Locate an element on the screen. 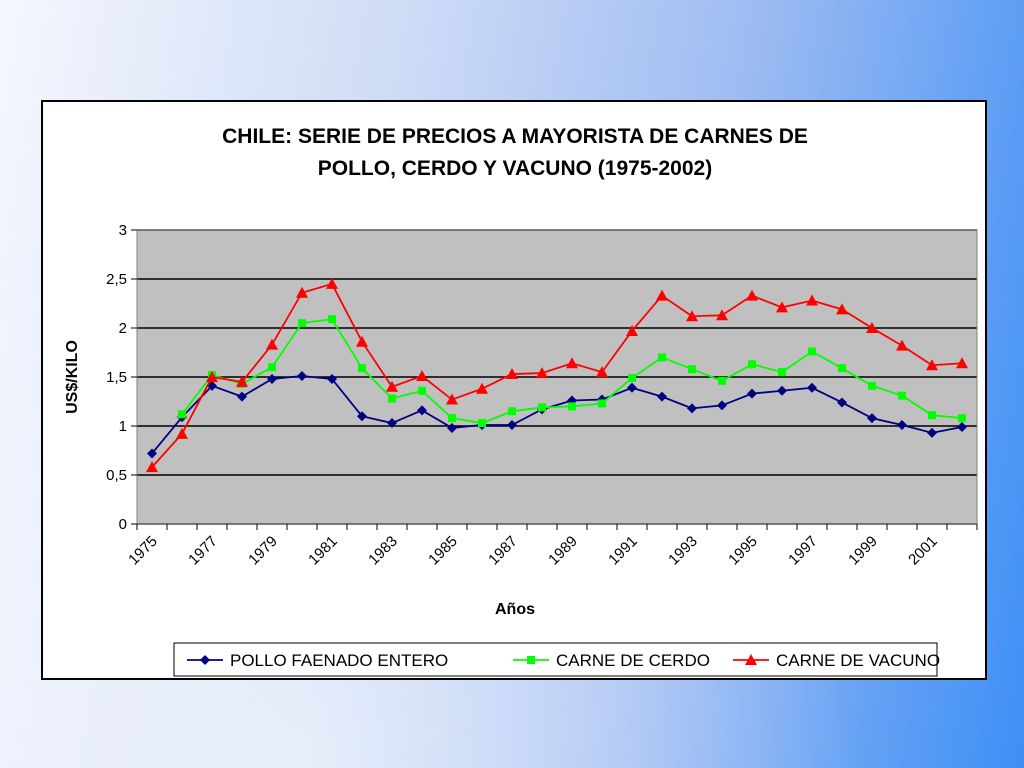 The height and width of the screenshot is (768, 1024). legend-item: CARNE DE CERDO is located at coordinates (611, 660).